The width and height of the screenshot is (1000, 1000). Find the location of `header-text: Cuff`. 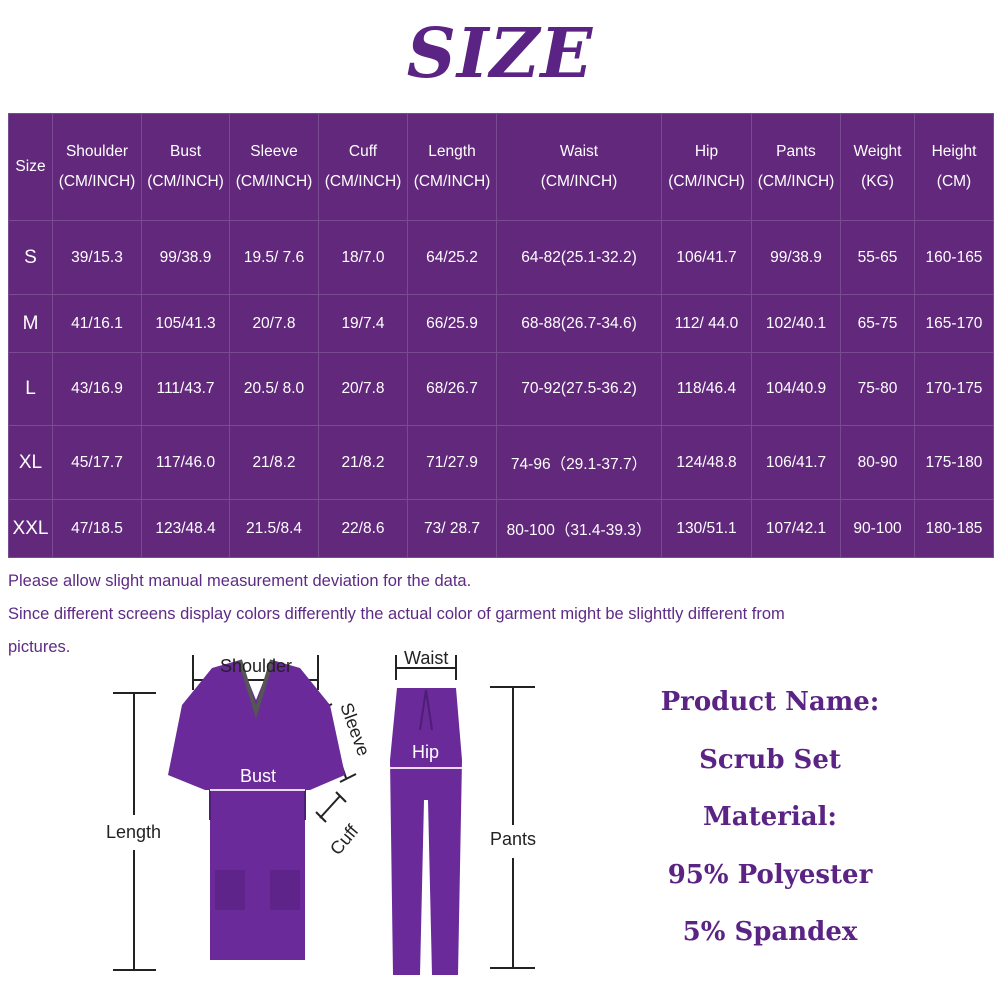

header-text: Cuff is located at coordinates (363, 151).